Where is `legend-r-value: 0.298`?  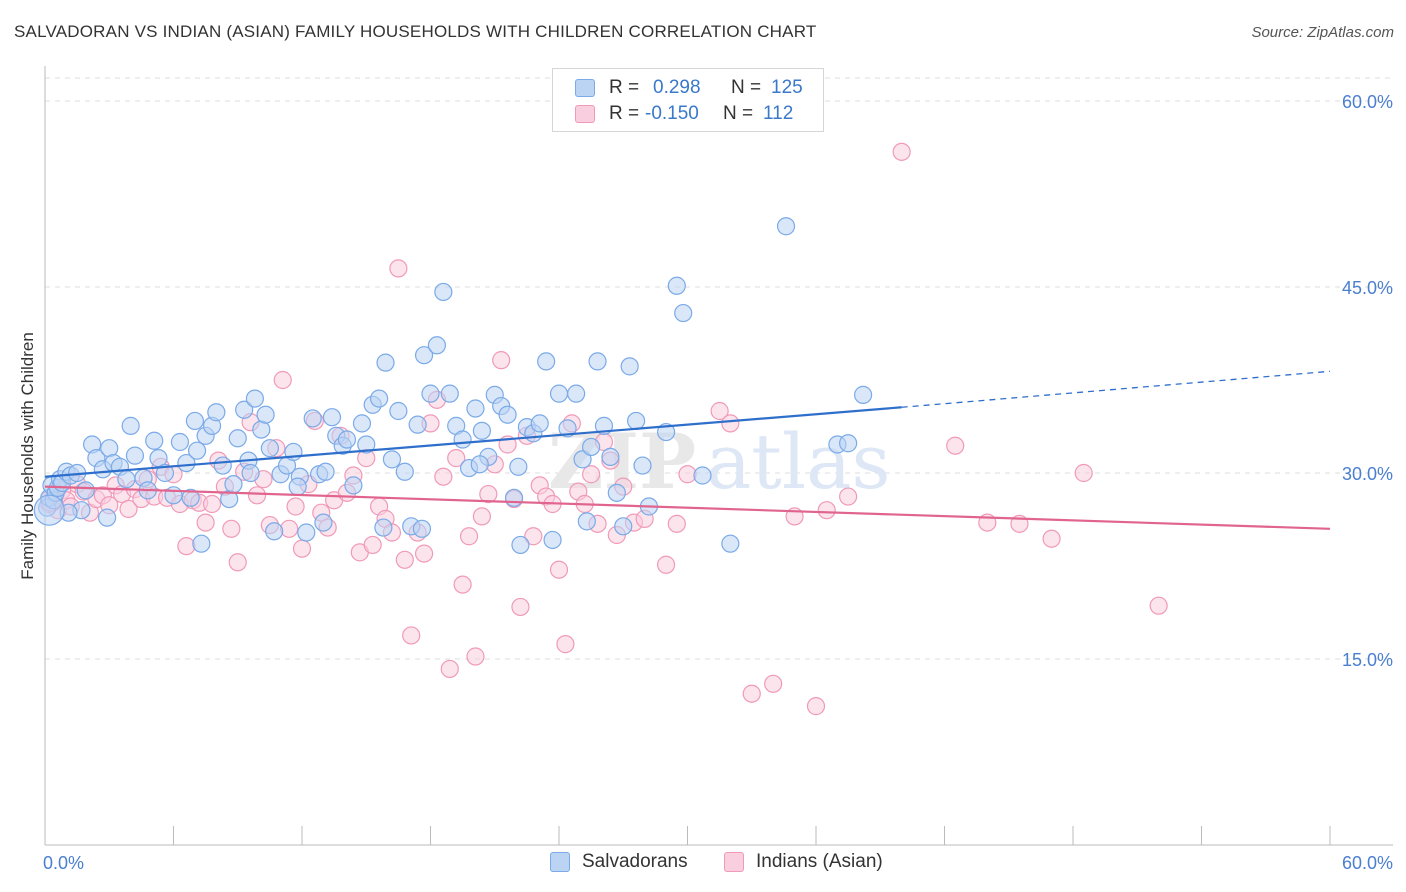
legend-r-value: 0.298 is located at coordinates (677, 87).